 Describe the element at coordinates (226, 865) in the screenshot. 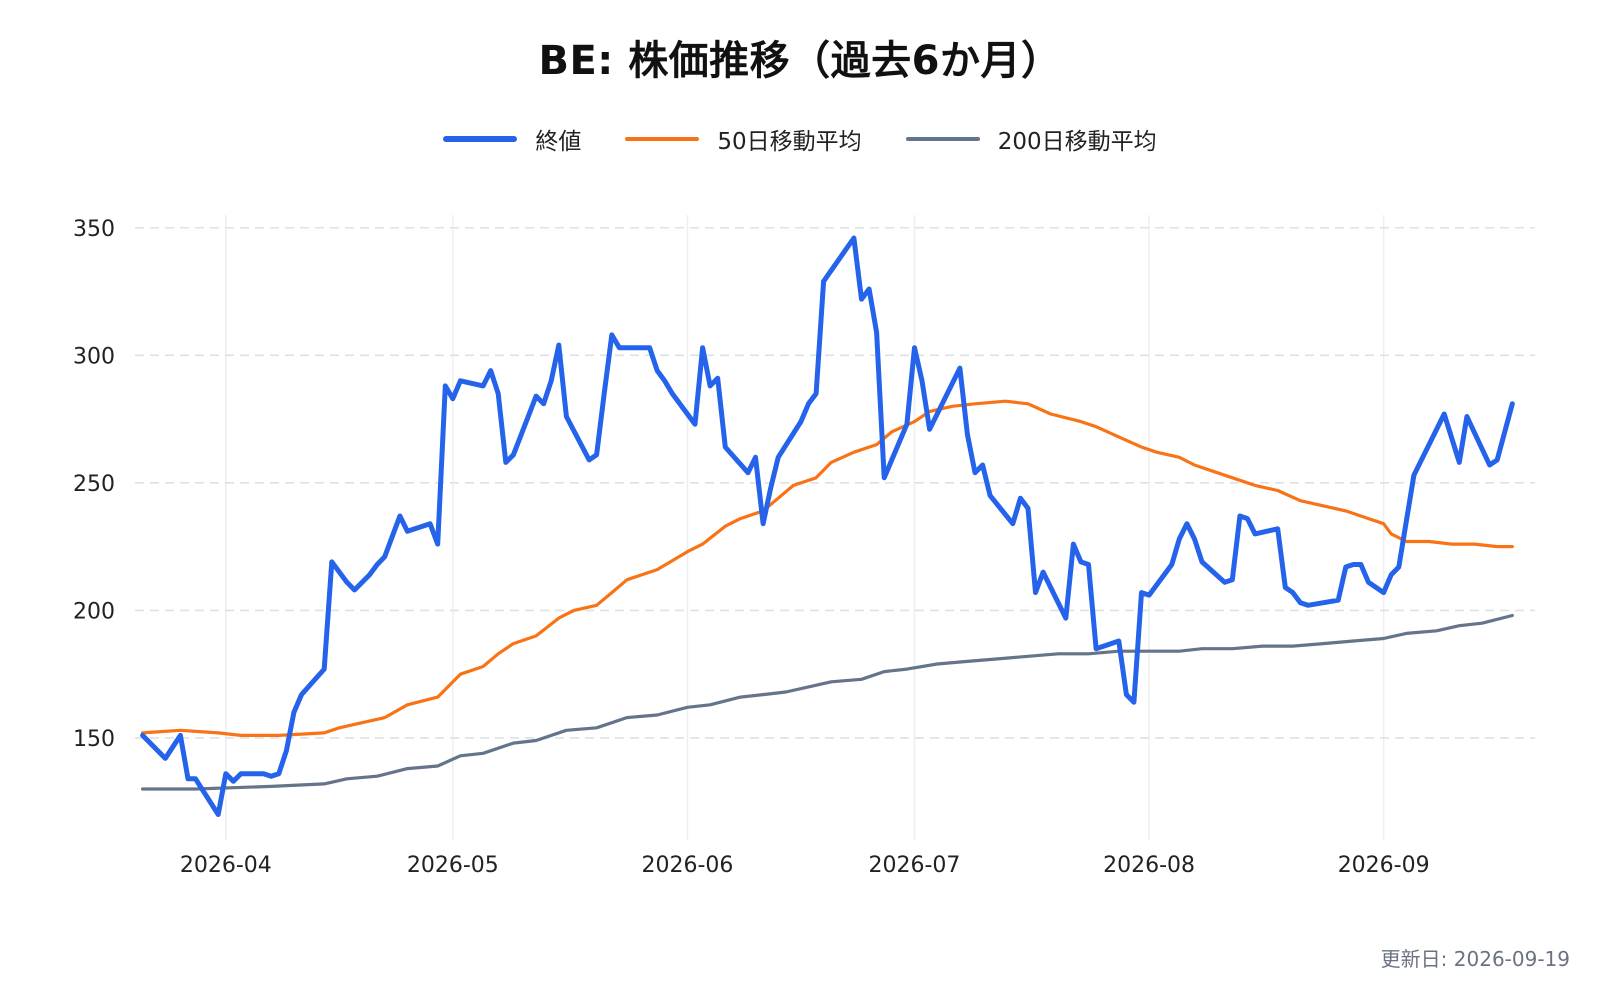

I see `x-tick-label: 2026-04` at that location.